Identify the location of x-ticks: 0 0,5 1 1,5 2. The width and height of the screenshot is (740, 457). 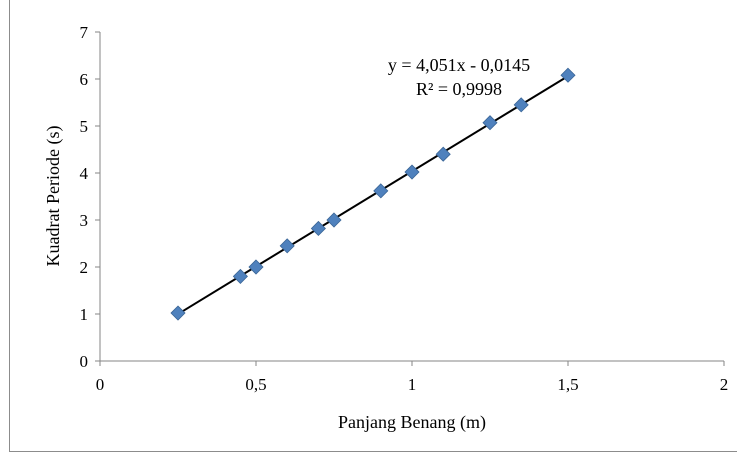
(412, 377).